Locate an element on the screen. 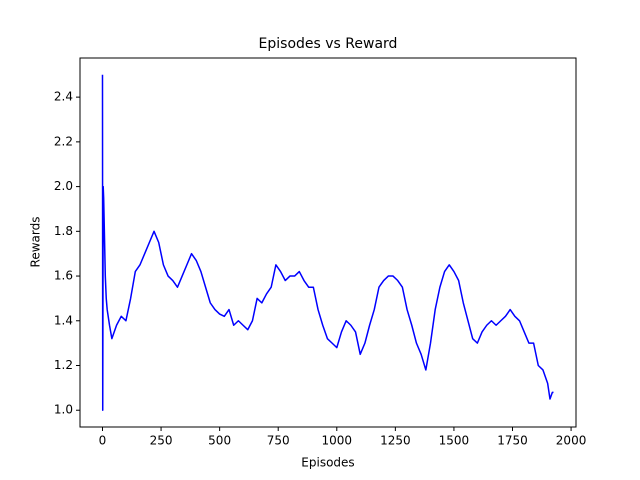  chart-title: Episodes vs Reward is located at coordinates (328, 44).